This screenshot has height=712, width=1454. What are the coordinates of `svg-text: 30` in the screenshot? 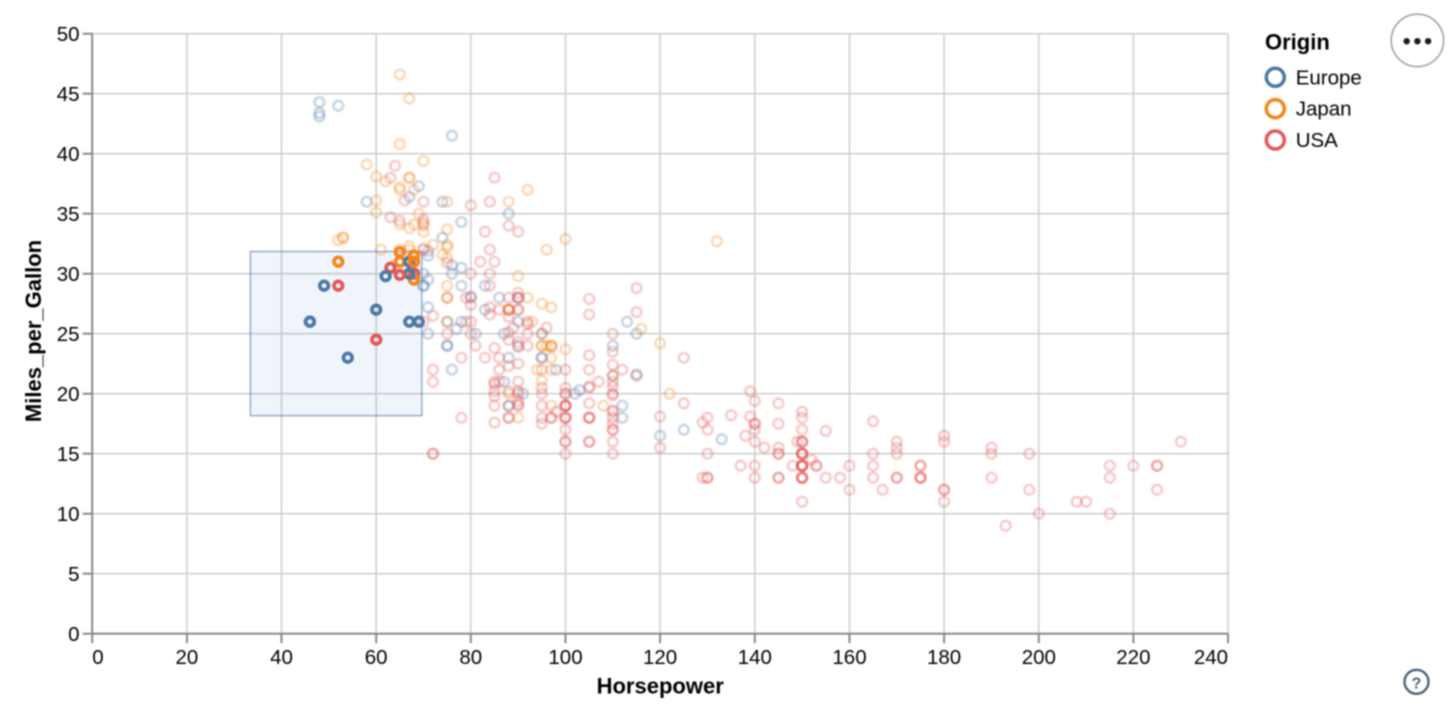 It's located at (68, 274).